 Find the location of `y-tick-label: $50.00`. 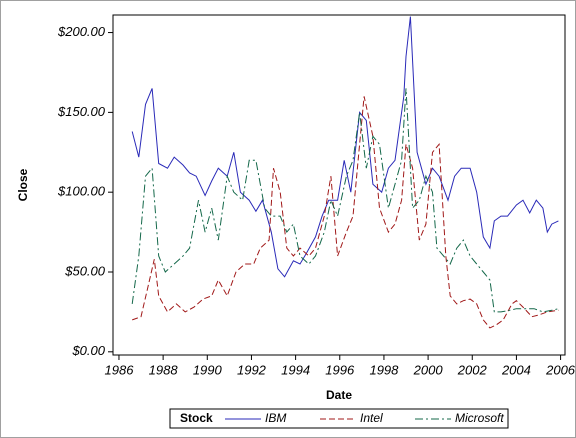

y-tick-label: $50.00 is located at coordinates (85, 270).